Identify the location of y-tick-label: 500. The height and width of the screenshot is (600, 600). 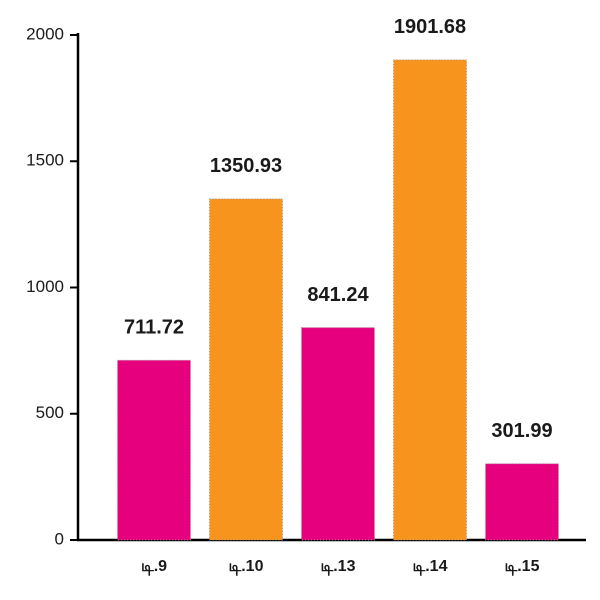
(50, 412).